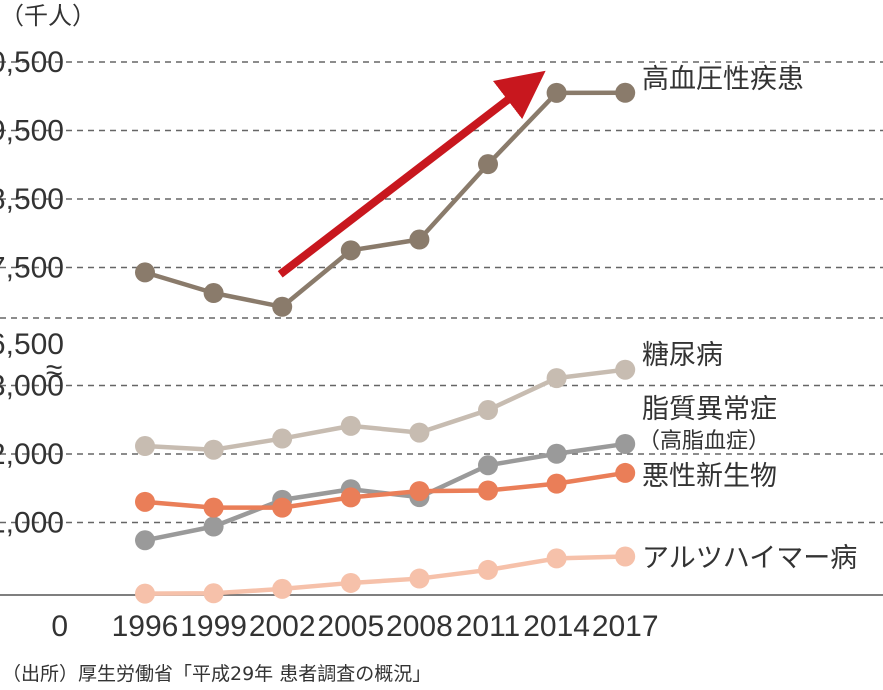 The height and width of the screenshot is (690, 883). I want to click on x-tick-label: 2011, so click(488, 626).